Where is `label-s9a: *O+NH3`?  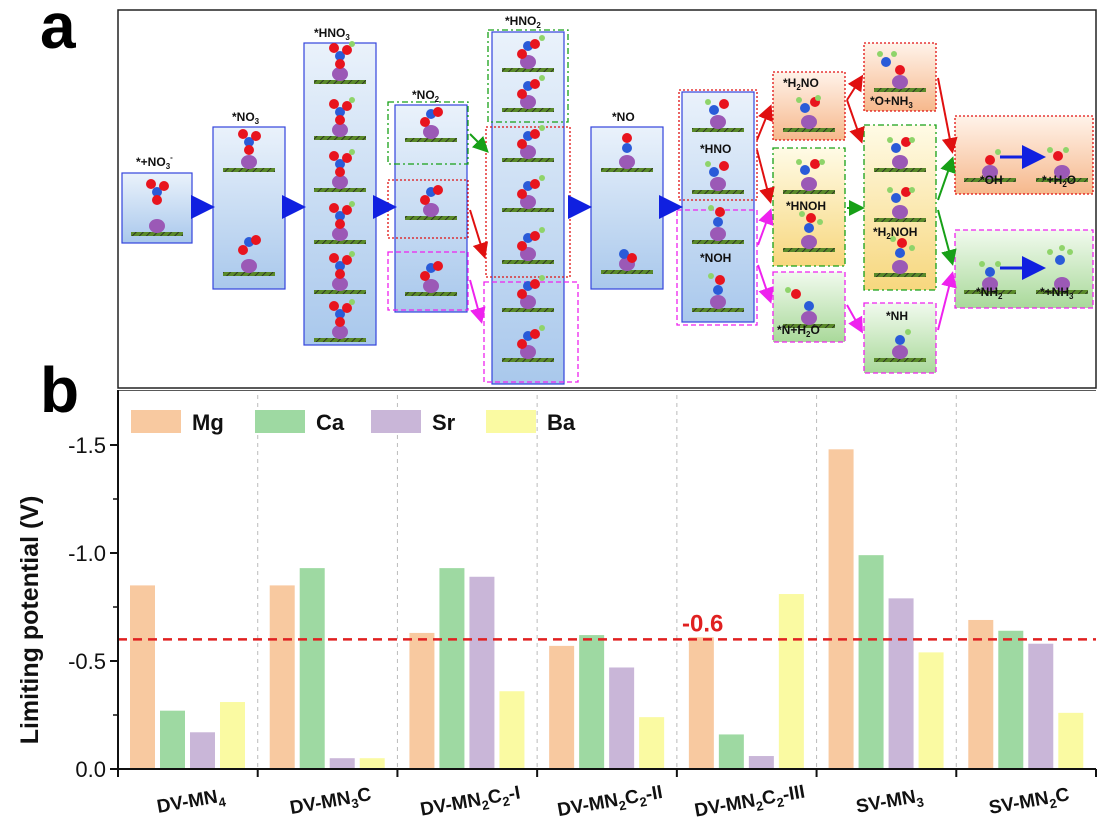
label-s9a: *O+NH3 is located at coordinates (891, 102).